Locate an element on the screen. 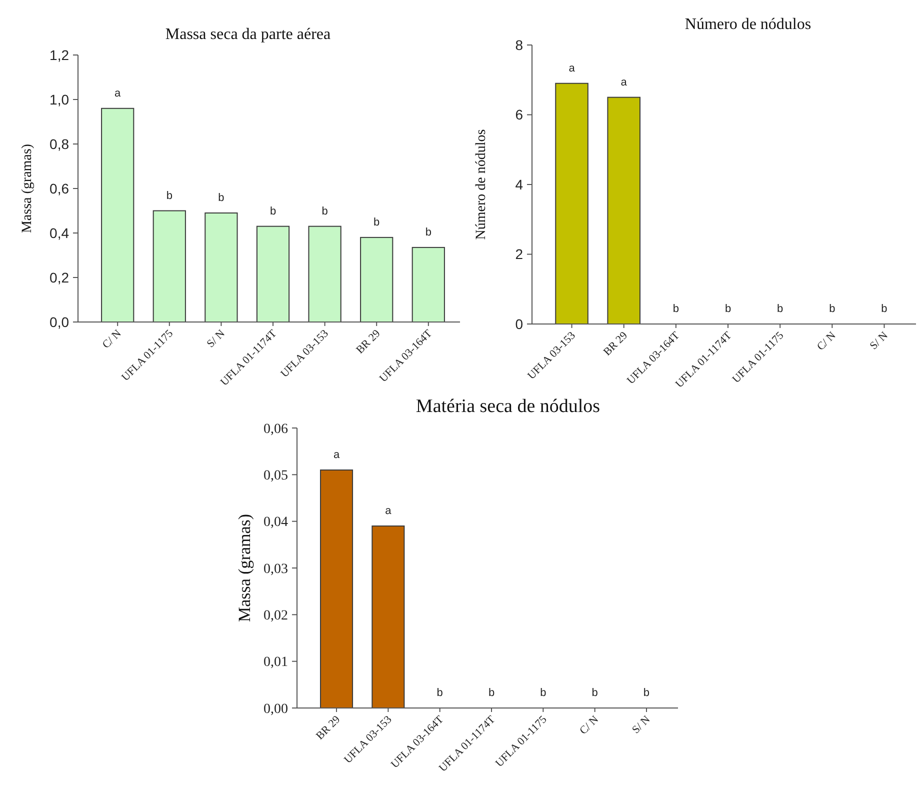 This screenshot has width=924, height=787. y-tick-label: 6 is located at coordinates (519, 114).